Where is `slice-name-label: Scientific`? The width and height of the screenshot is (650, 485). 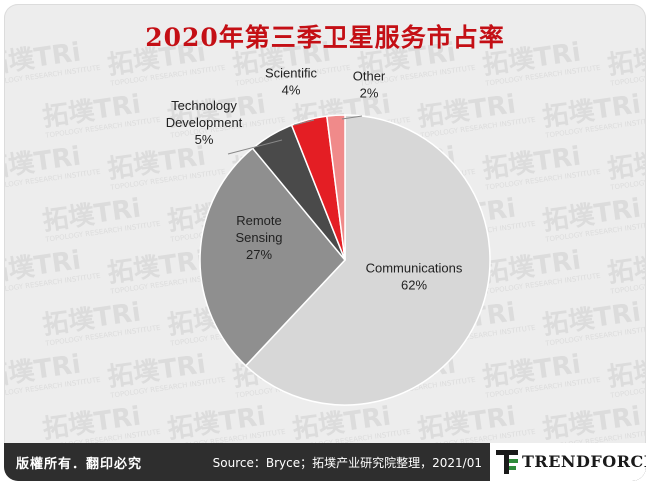 slice-name-label: Scientific is located at coordinates (291, 73).